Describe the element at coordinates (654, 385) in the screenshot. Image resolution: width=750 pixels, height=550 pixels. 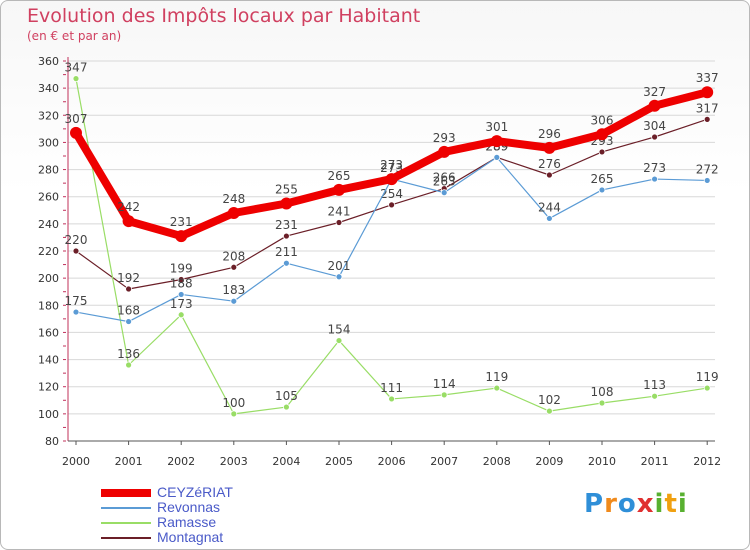
I see `data-label: 113` at that location.